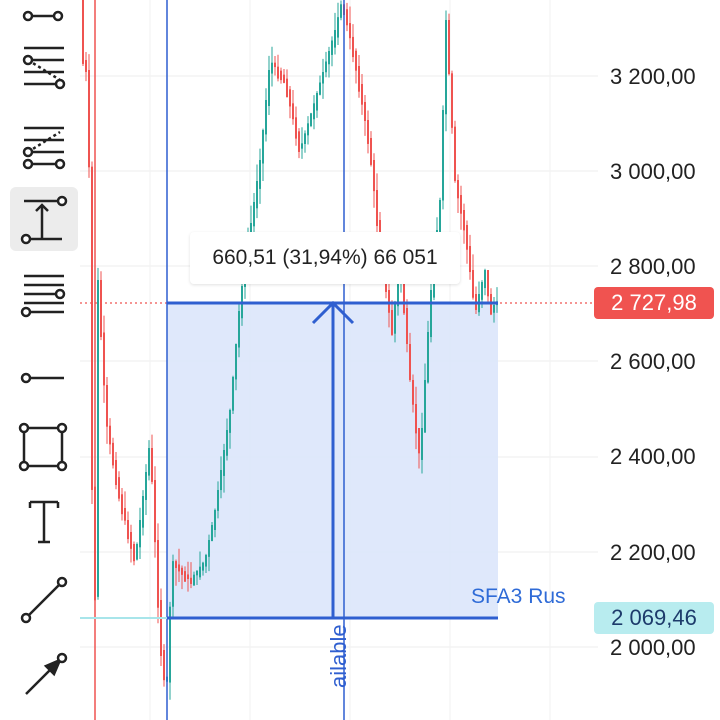 The width and height of the screenshot is (720, 720). What do you see at coordinates (44, 674) in the screenshot?
I see `arrow-tool-button` at bounding box center [44, 674].